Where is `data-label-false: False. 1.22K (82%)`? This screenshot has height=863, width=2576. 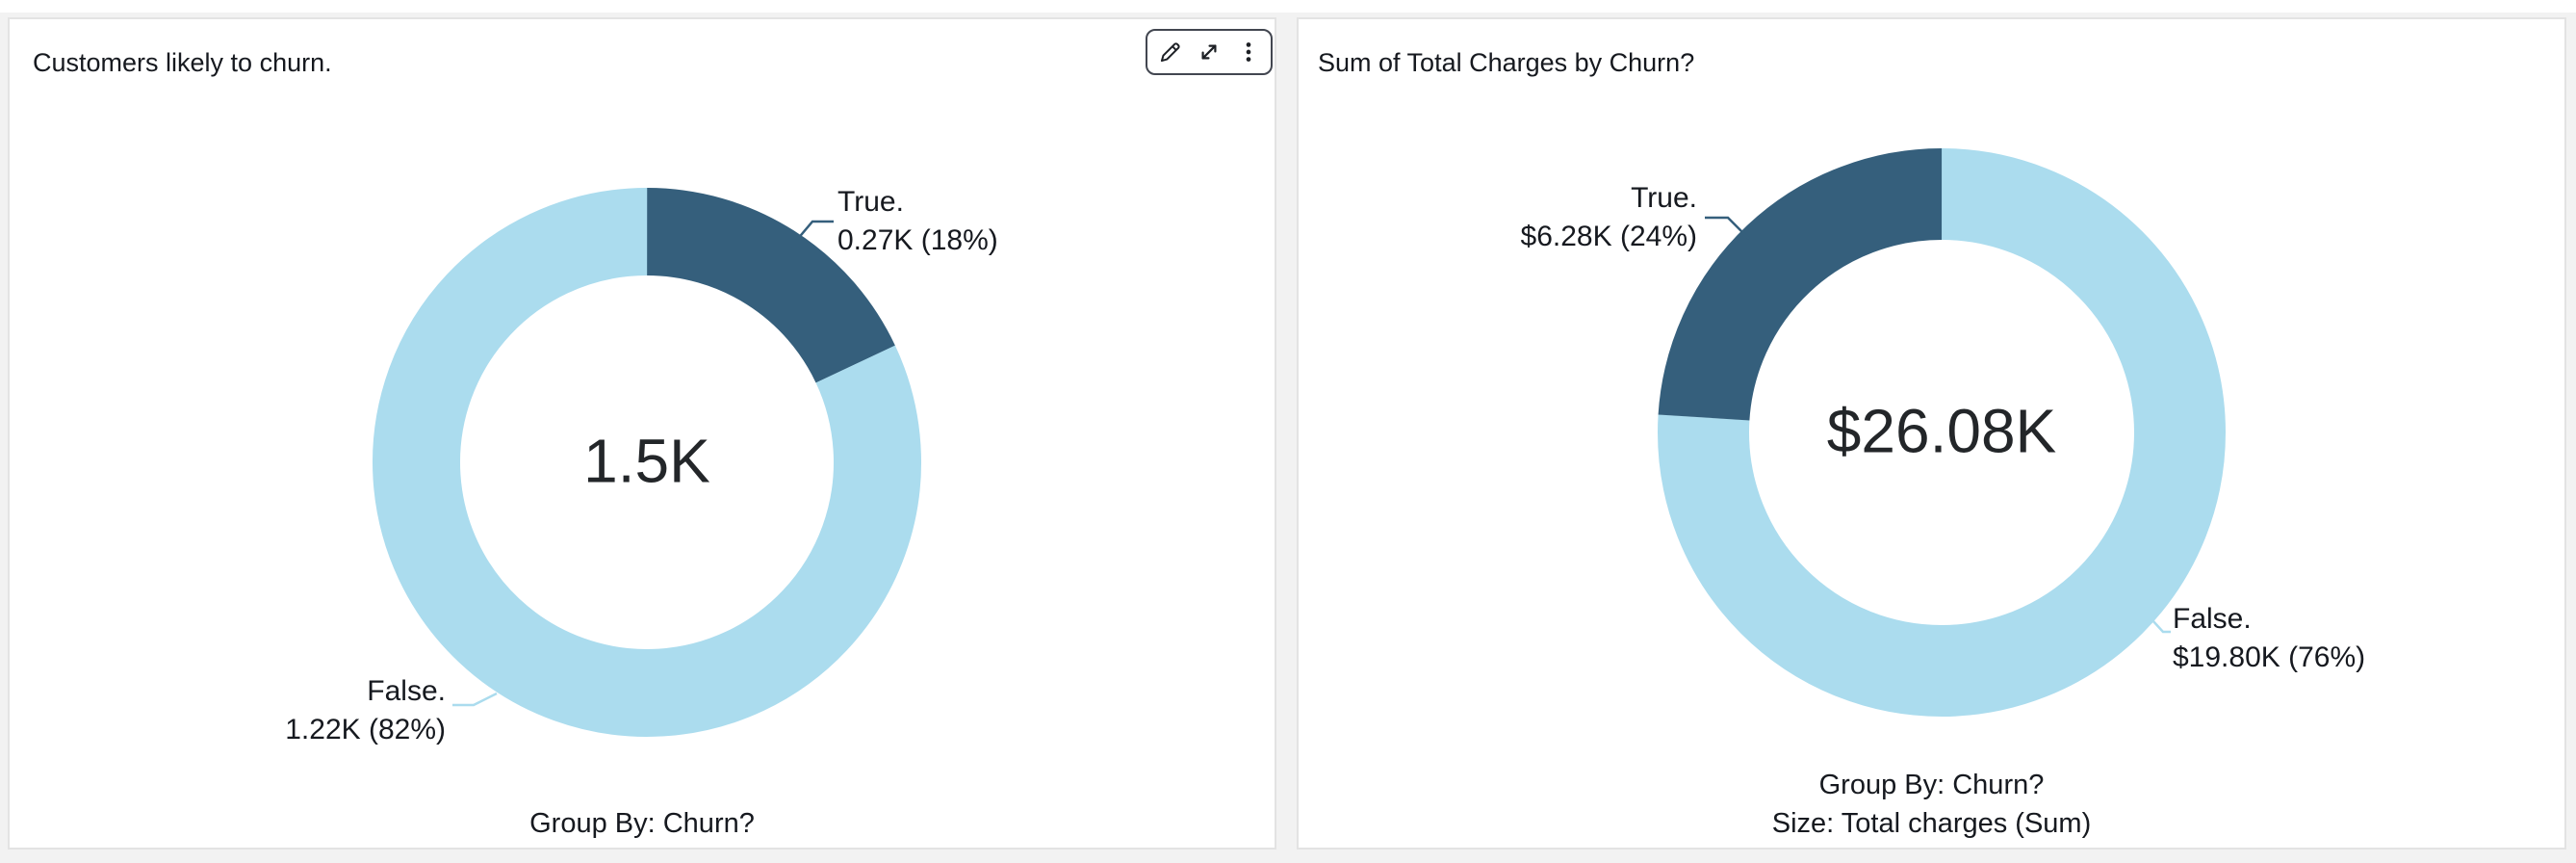 data-label-false: False. 1.22K (82%) is located at coordinates (366, 710).